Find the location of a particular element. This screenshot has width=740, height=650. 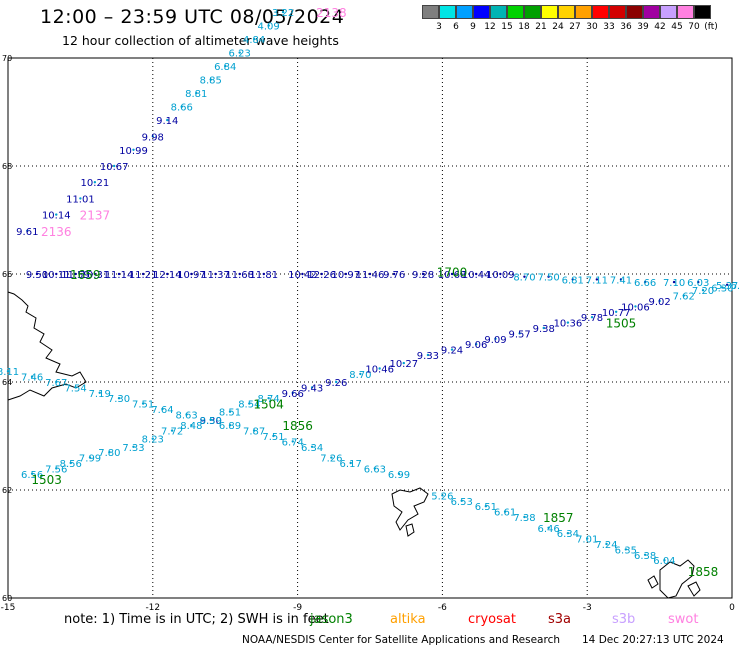

scale-tick-label: 3 is located at coordinates (439, 27).